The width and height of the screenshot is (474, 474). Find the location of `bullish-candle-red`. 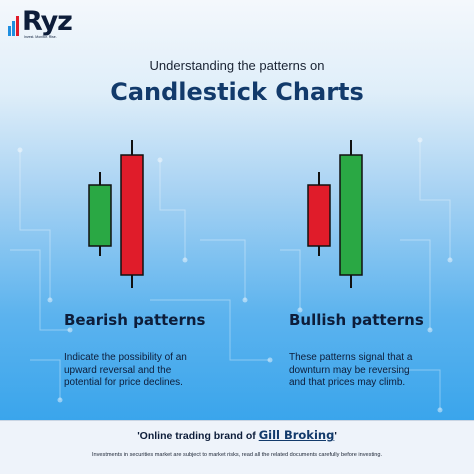

bullish-candle-red is located at coordinates (319, 214).